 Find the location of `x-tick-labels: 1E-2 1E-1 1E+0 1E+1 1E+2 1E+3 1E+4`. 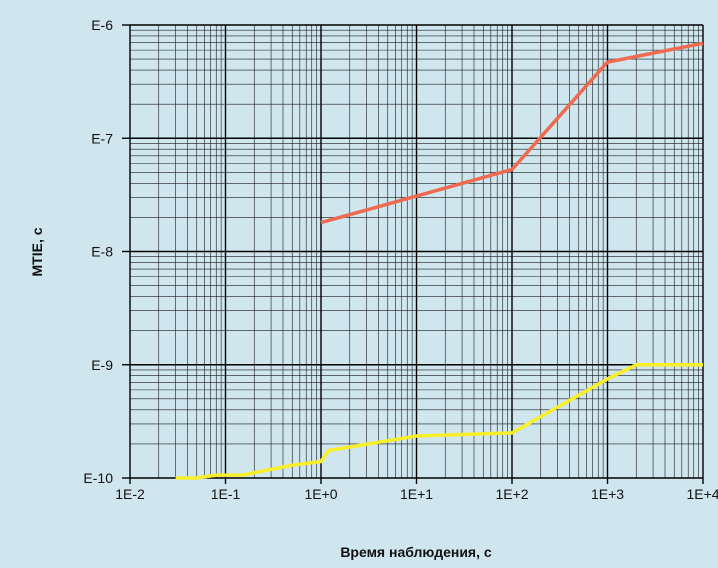

x-tick-labels: 1E-2 1E-1 1E+0 1E+1 1E+2 1E+3 1E+4 is located at coordinates (416, 494).